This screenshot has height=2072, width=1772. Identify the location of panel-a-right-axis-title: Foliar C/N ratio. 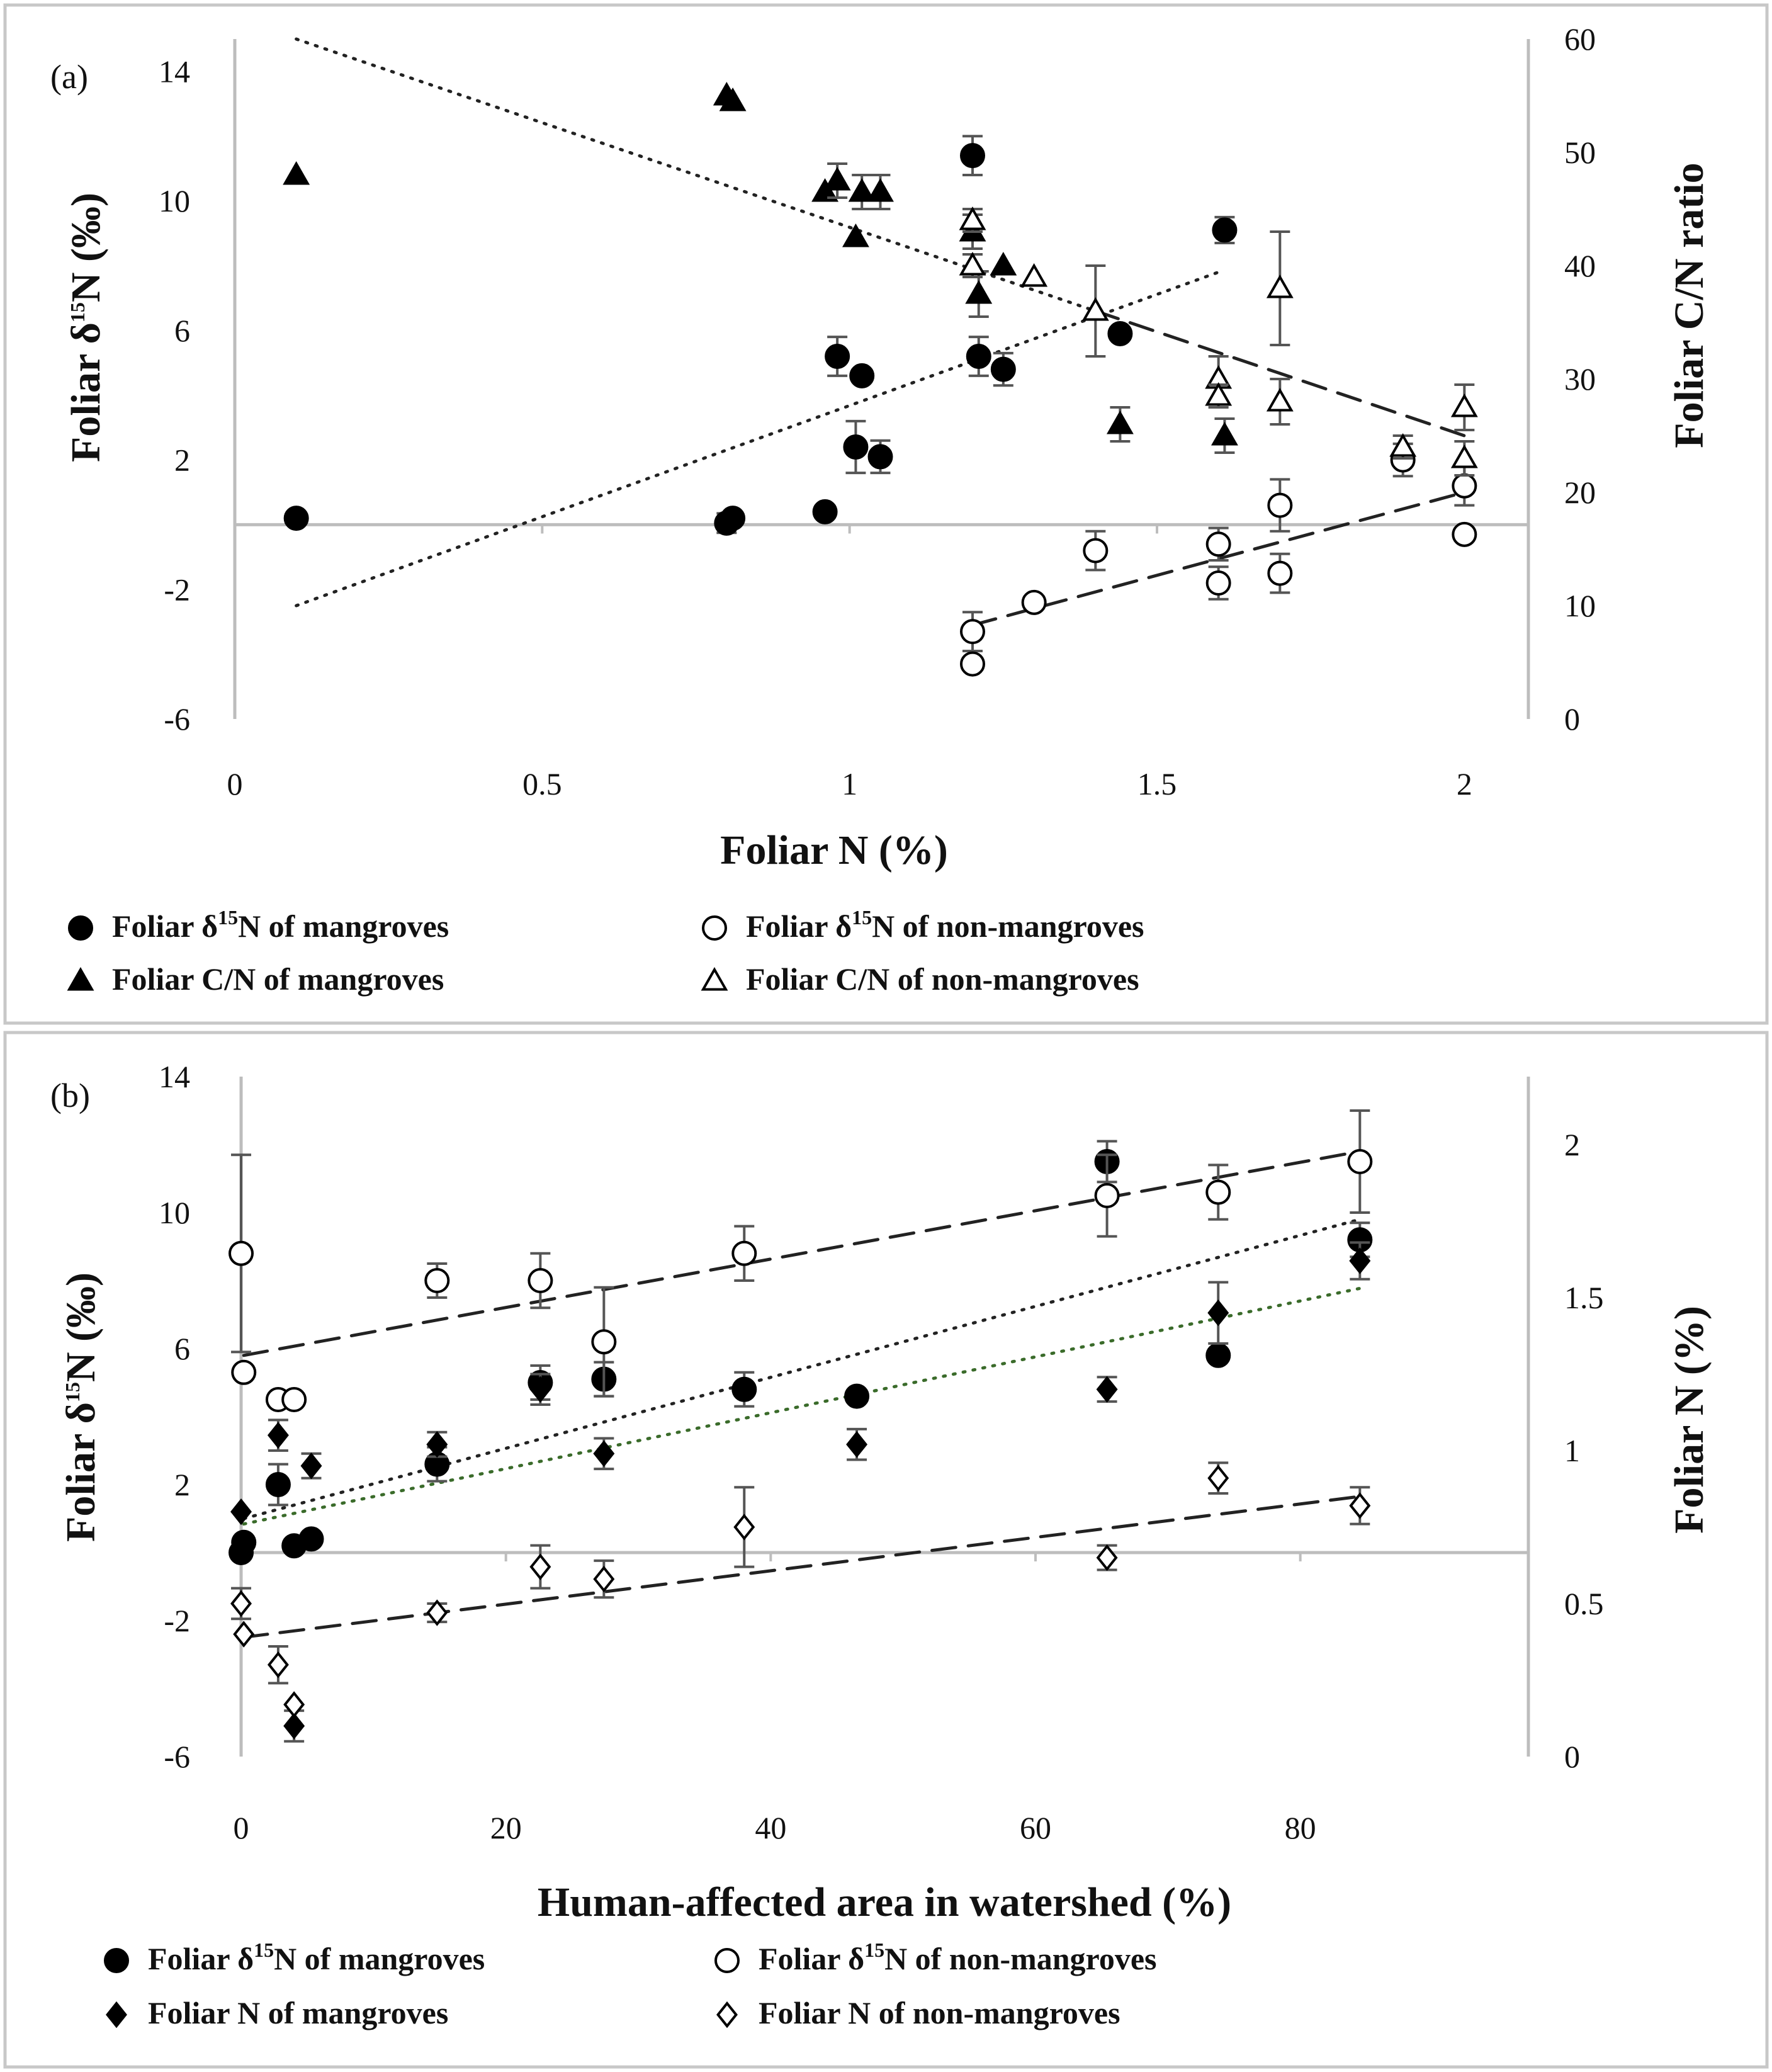
(1689, 305).